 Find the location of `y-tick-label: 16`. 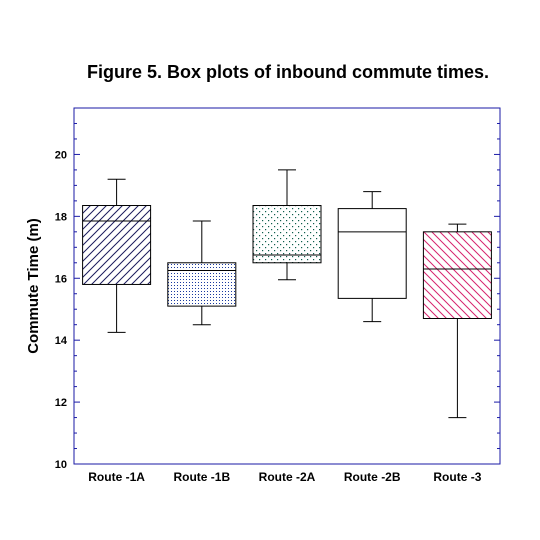

y-tick-label: 16 is located at coordinates (61, 279).